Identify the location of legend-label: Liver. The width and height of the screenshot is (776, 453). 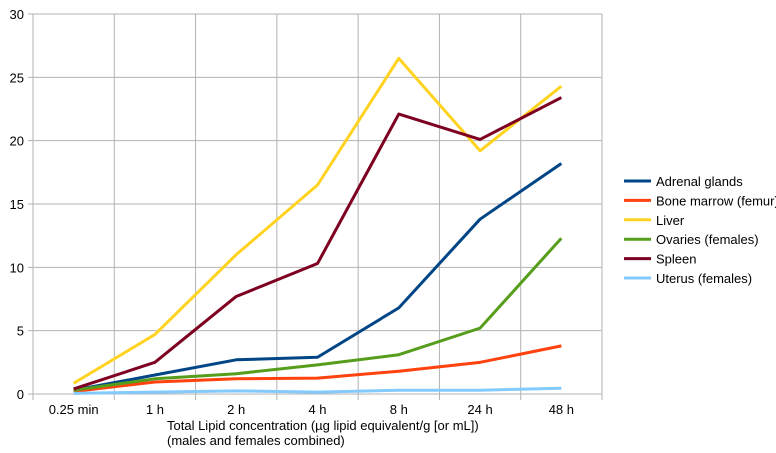
(670, 220).